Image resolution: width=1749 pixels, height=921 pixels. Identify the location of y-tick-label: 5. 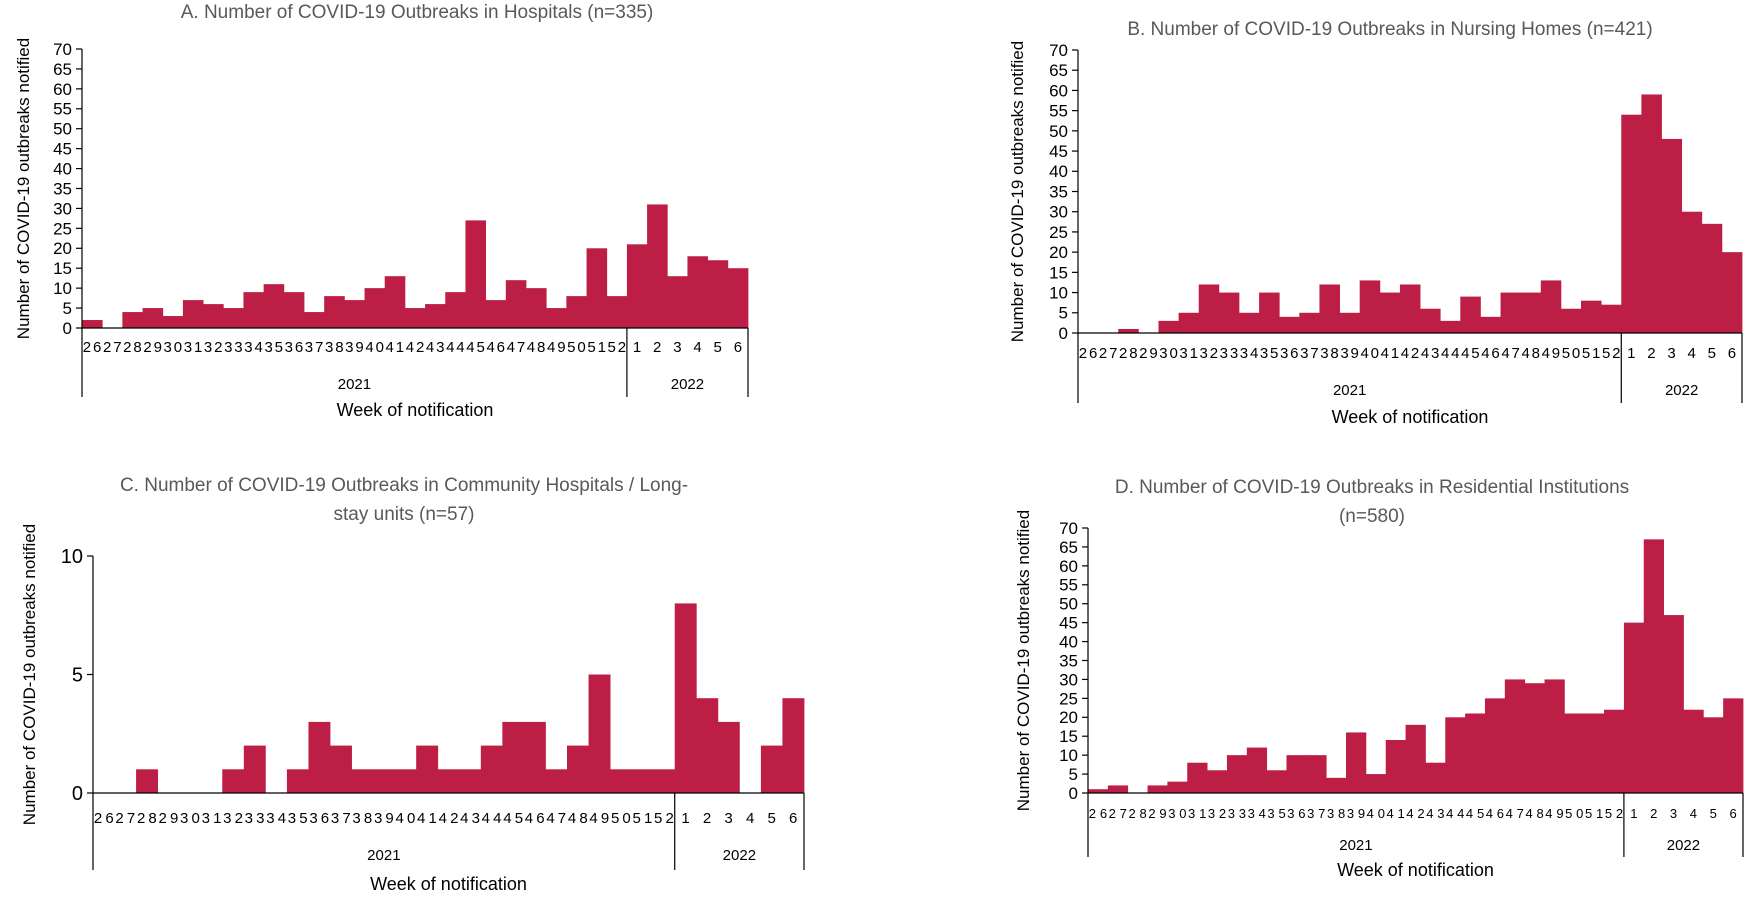
(77, 676).